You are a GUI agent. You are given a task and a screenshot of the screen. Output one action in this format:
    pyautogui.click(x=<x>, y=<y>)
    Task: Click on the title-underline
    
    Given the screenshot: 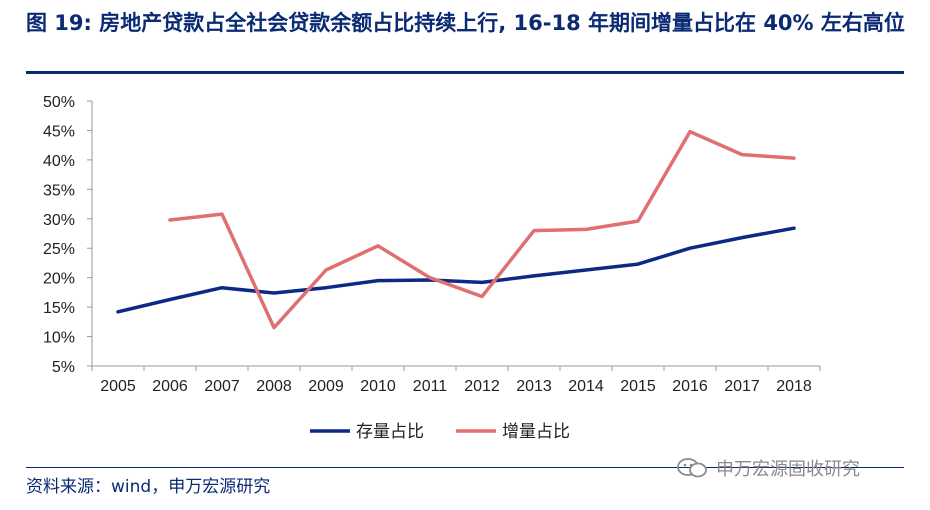 What is the action you would take?
    pyautogui.click(x=465, y=72)
    